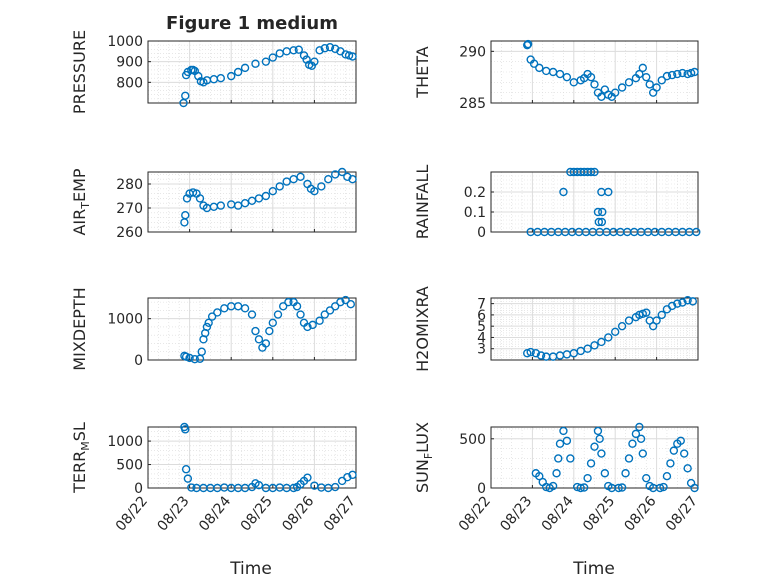 This screenshot has height=583, width=778. Describe the element at coordinates (481, 316) in the screenshot. I see `y-tick-label: 6` at that location.